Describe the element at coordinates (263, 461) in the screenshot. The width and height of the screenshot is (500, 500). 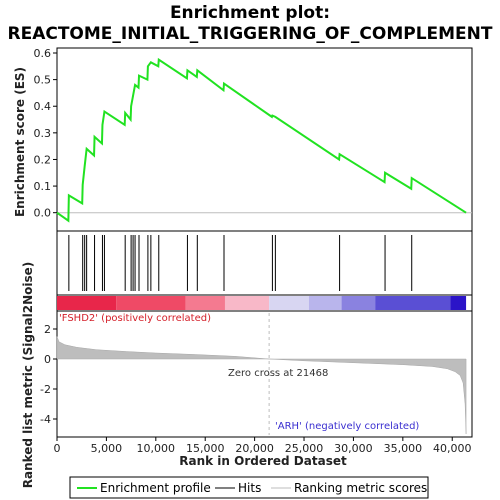
I see `x-axis-label: Rank in Ordered Dataset` at that location.